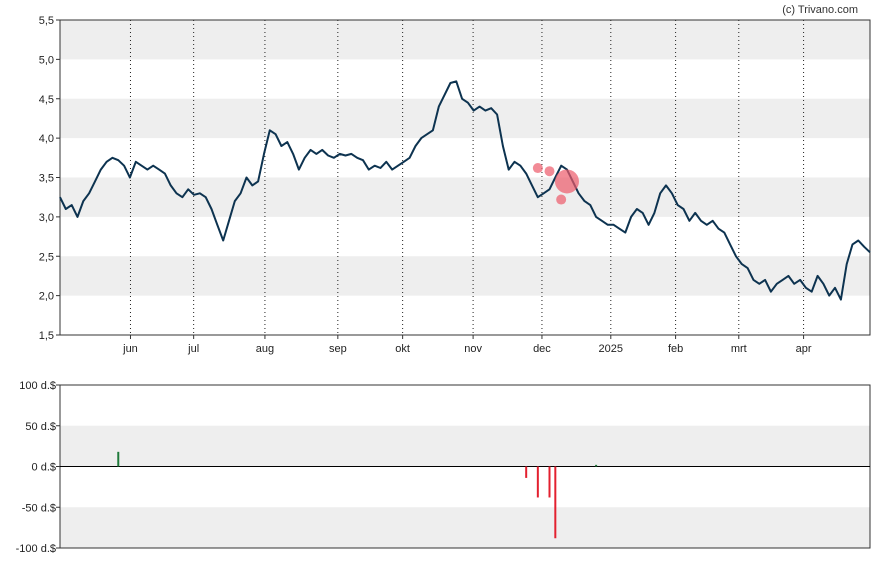 The image size is (888, 565). What do you see at coordinates (675, 349) in the screenshot?
I see `price-x-tick-label: feb` at bounding box center [675, 349].